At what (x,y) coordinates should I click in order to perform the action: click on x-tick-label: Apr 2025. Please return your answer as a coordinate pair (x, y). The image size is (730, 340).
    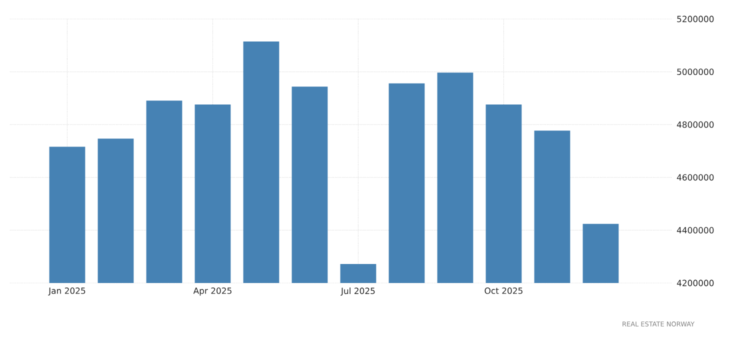
    Looking at the image, I should click on (212, 292).